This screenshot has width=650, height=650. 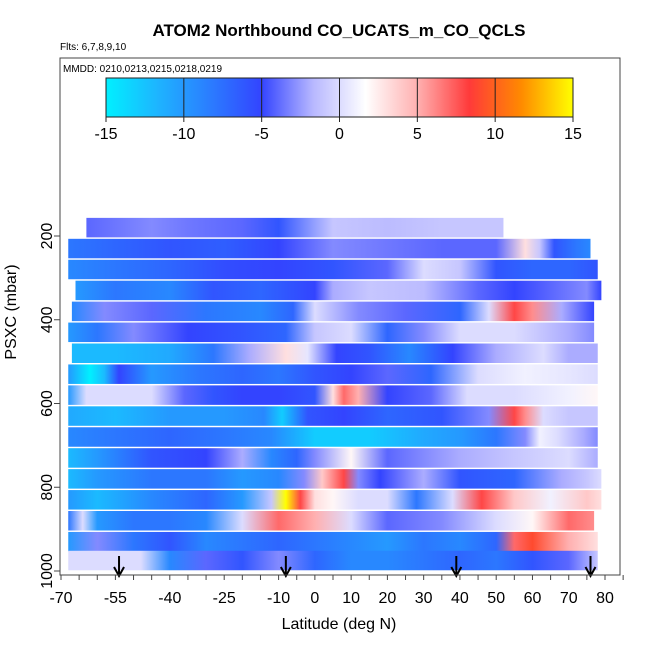 I want to click on y-tick-label: 800, so click(x=47, y=487).